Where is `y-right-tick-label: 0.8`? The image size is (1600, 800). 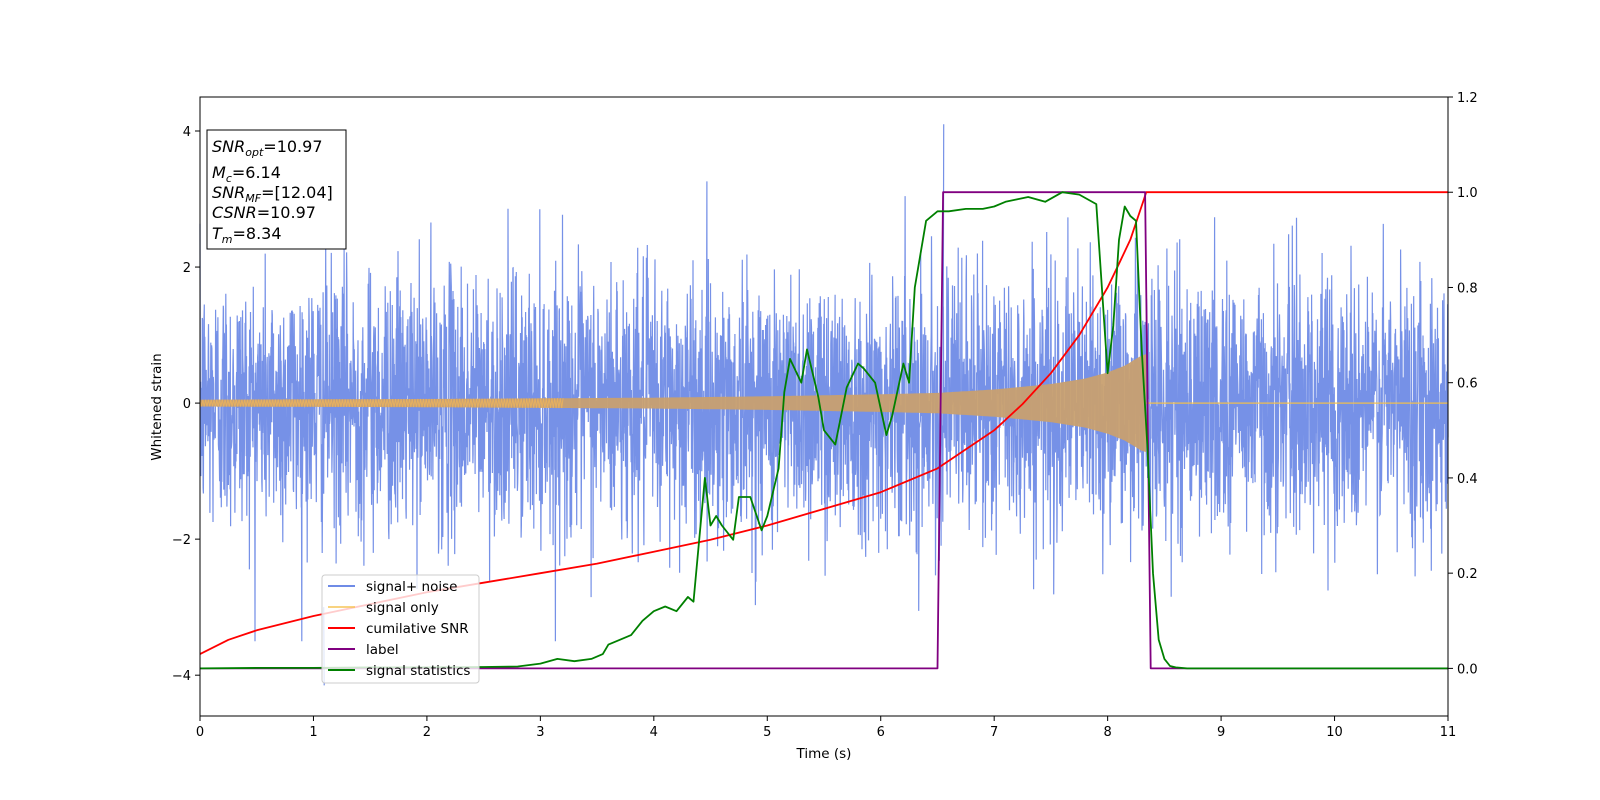
y-right-tick-label: 0.8 is located at coordinates (1467, 288).